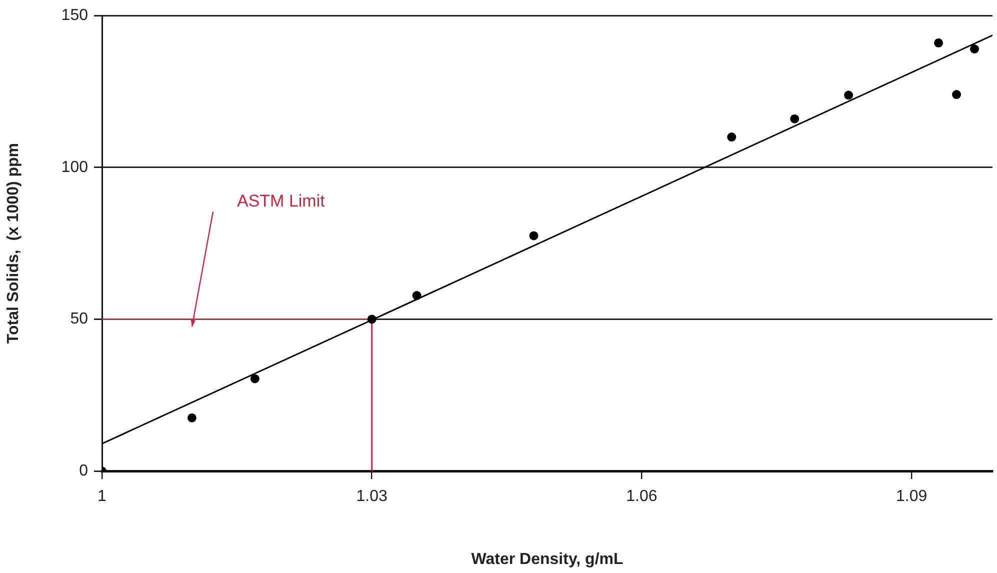 Image resolution: width=997 pixels, height=573 pixels. I want to click on y-tick-label: 0, so click(83, 471).